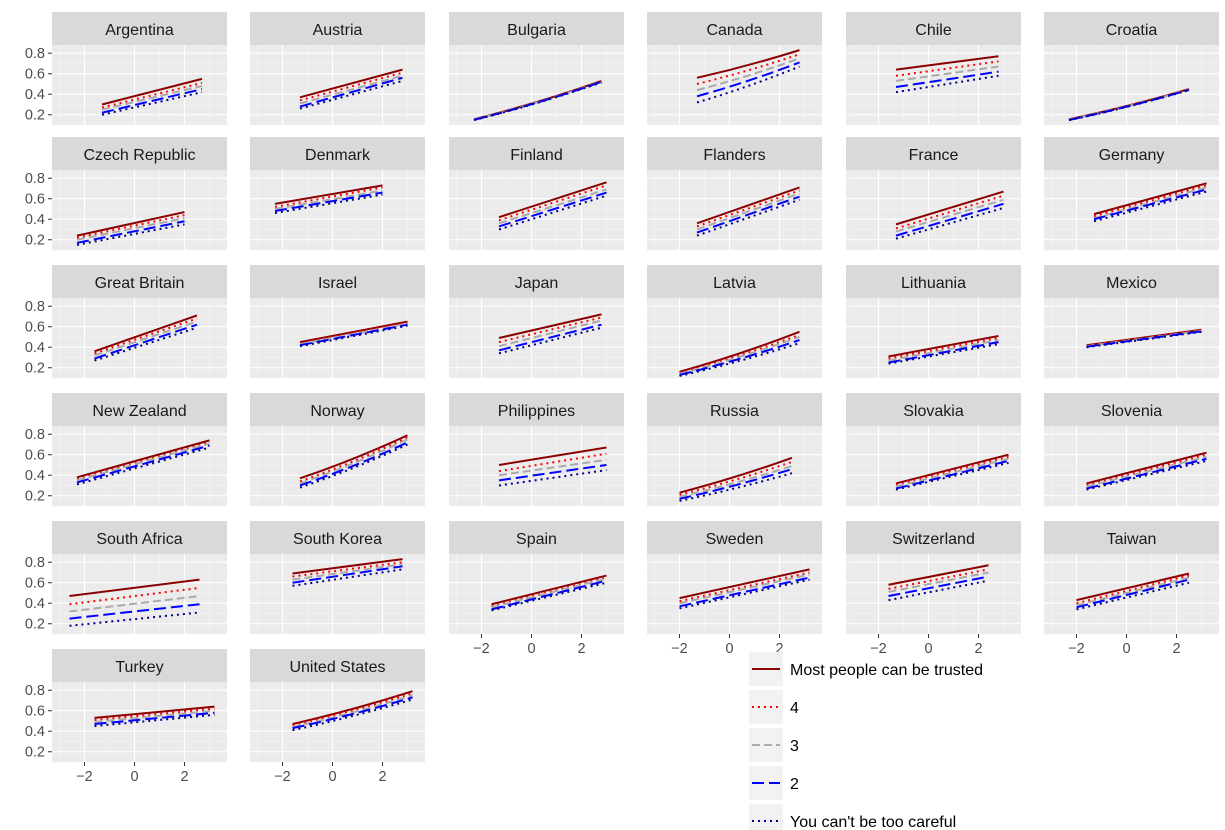 The width and height of the screenshot is (1225, 830). Describe the element at coordinates (1131, 153) in the screenshot. I see `strip-germany` at that location.